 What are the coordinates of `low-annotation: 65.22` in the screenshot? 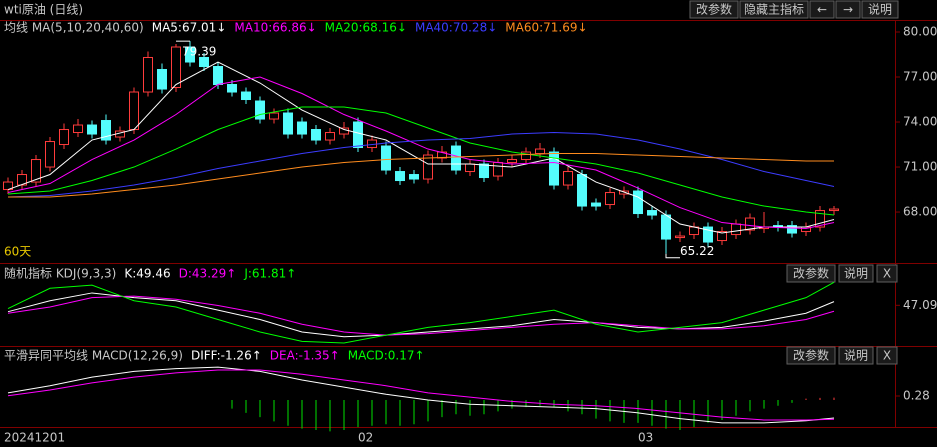 It's located at (697, 251).